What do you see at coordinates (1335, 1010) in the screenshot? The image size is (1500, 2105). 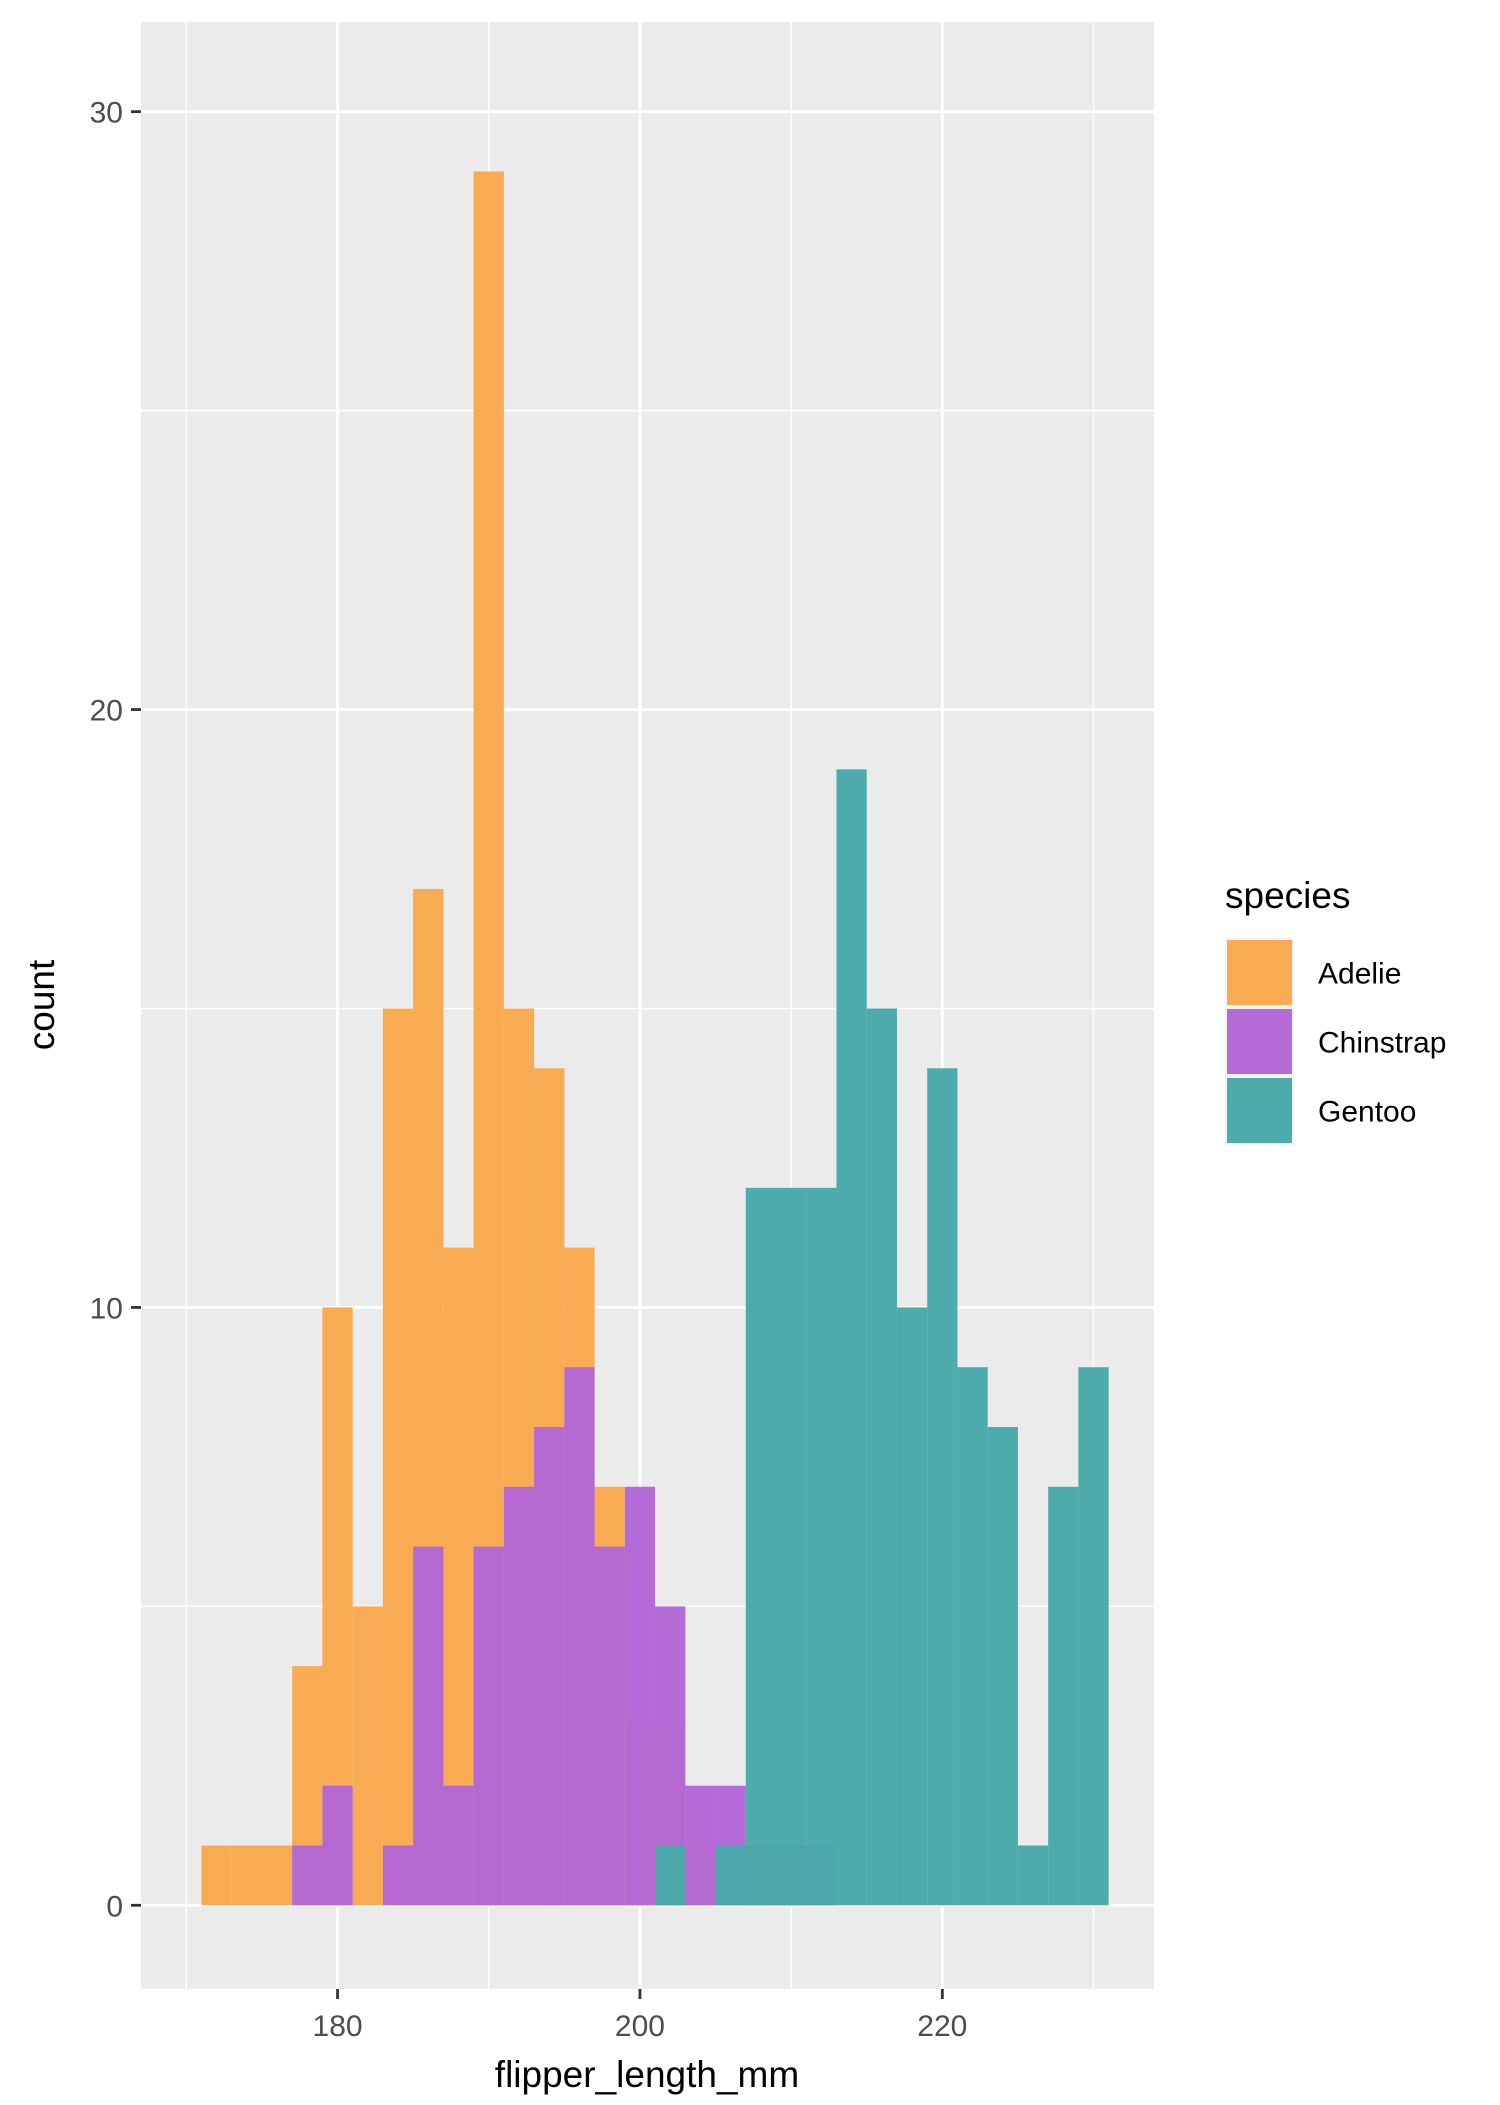 I see `legend: species Adelie Chinstrap Gentoo` at bounding box center [1335, 1010].